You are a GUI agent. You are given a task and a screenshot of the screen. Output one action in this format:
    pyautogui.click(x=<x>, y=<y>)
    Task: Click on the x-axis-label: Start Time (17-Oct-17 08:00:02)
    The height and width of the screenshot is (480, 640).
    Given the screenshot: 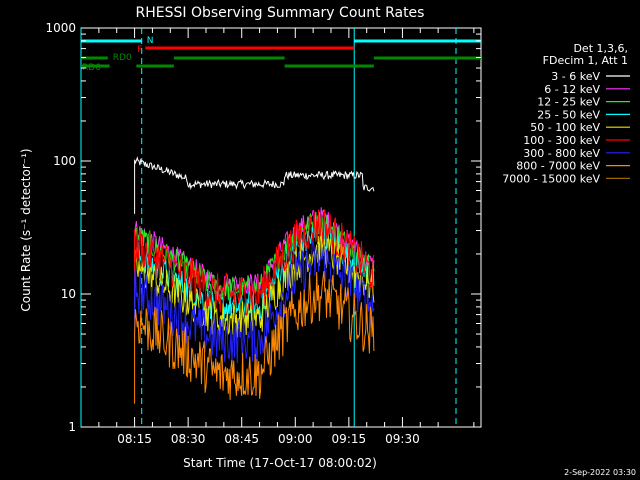 What is the action you would take?
    pyautogui.click(x=280, y=463)
    